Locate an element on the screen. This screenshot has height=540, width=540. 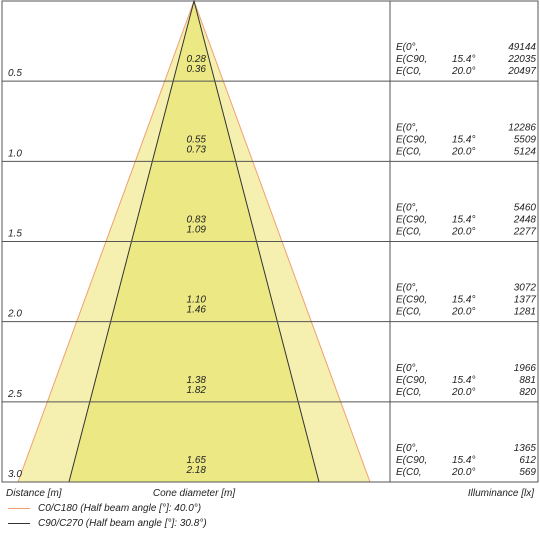
diameter-c90-label: 1.46 is located at coordinates (197, 310).